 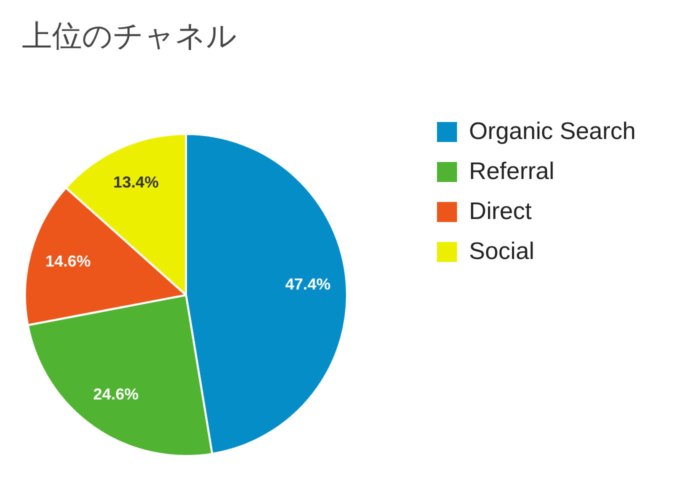 I want to click on data-label: 14.6%, so click(x=68, y=262).